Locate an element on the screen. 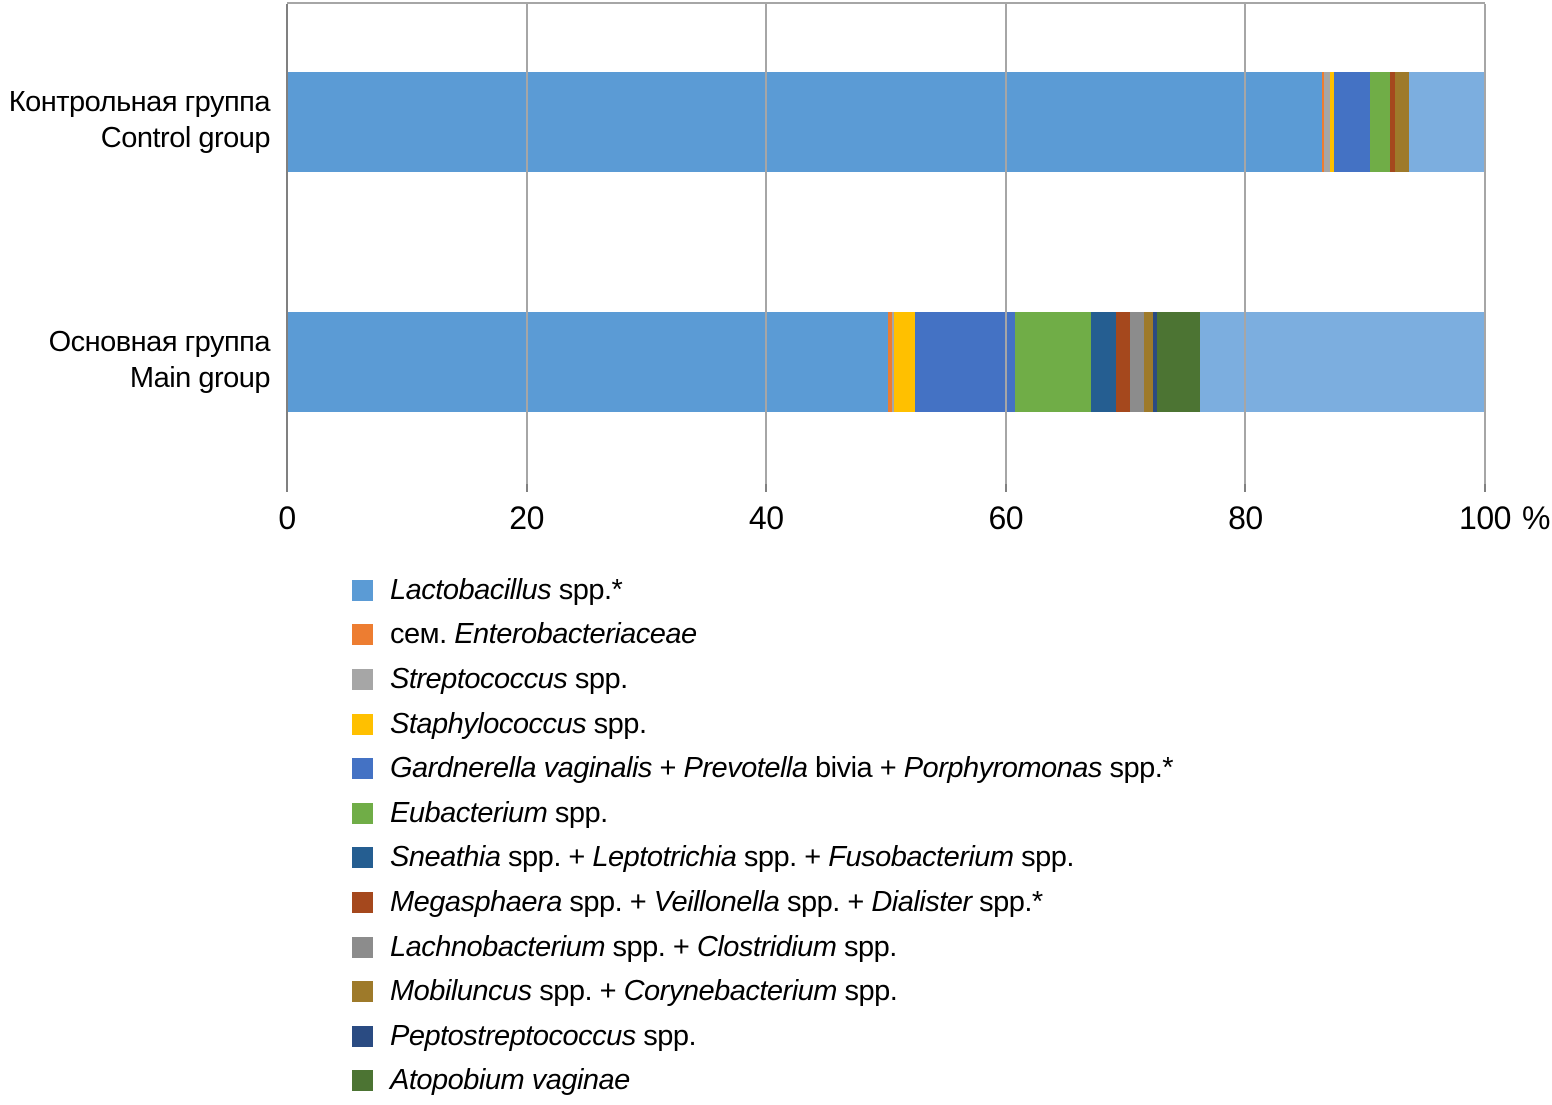 The width and height of the screenshot is (1552, 1105). legend-label: Lactobacillus spp.* is located at coordinates (506, 589).